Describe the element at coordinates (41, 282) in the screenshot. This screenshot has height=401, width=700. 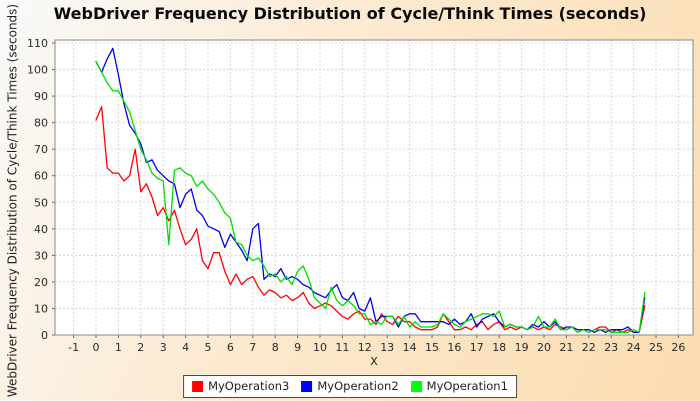
I see `y-tick-label: 20` at that location.